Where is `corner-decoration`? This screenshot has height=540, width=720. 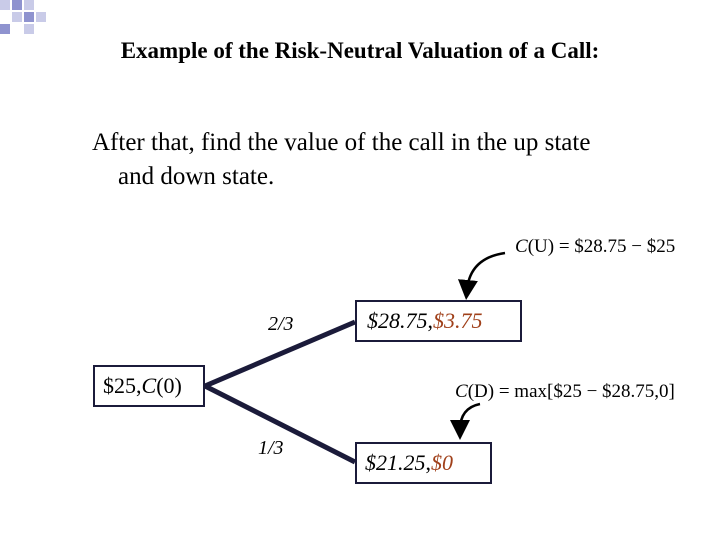 corner-decoration is located at coordinates (30, 20).